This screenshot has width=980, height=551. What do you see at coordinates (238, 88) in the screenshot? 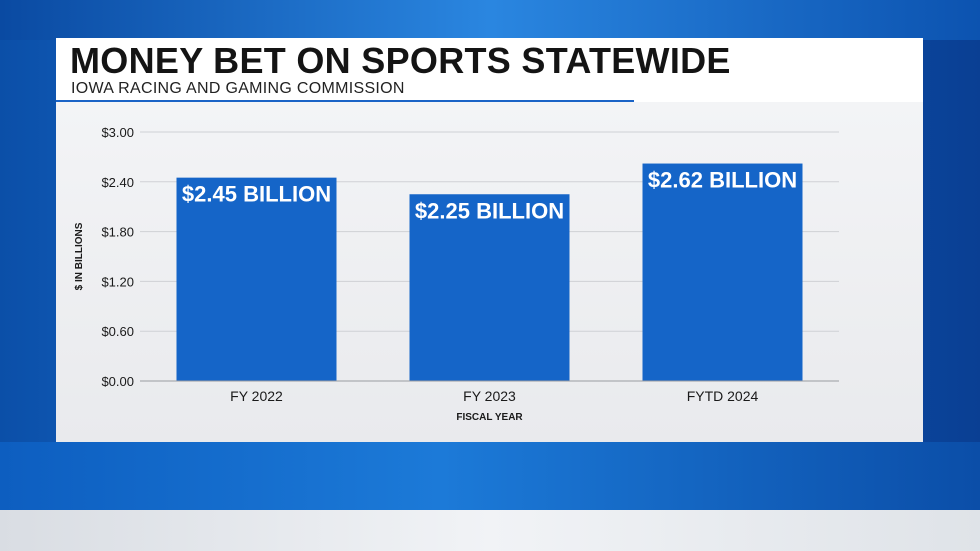
I see `chart-subtitle: IOWA RACING AND GAMING COMMISSION` at bounding box center [238, 88].